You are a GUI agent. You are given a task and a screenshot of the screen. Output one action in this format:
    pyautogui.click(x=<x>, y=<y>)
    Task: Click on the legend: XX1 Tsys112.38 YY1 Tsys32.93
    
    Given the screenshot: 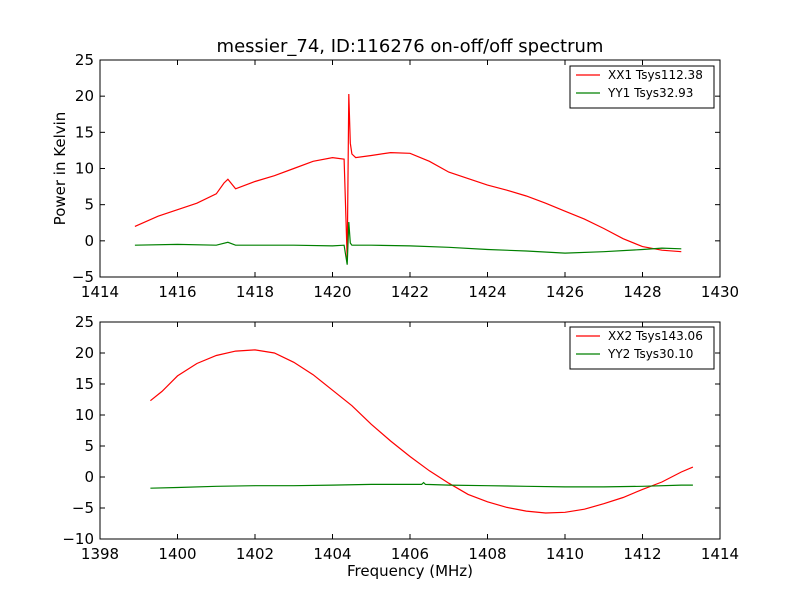 What is the action you would take?
    pyautogui.click(x=642, y=87)
    